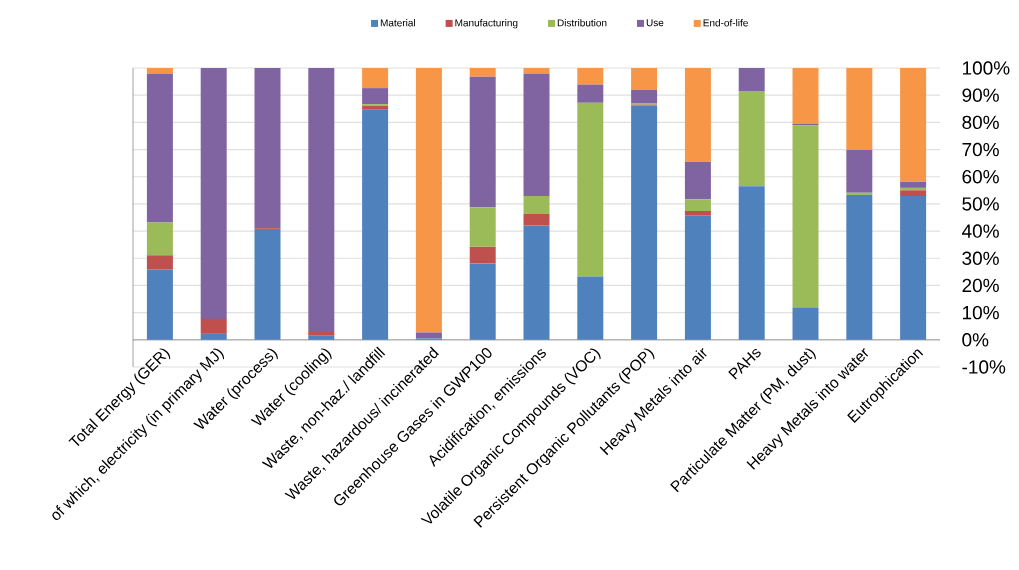  What do you see at coordinates (980, 149) in the screenshot?
I see `y-tick-label: 70%` at bounding box center [980, 149].